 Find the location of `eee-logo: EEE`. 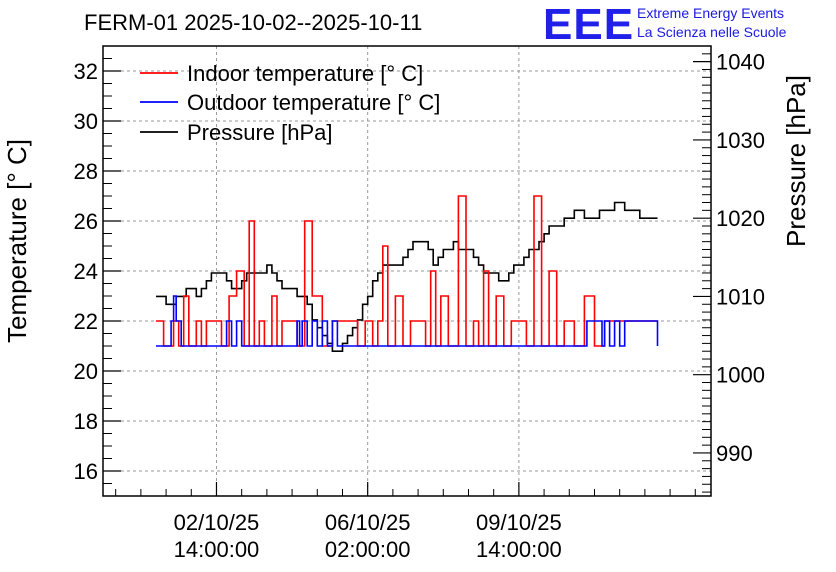

eee-logo: EEE is located at coordinates (589, 24).